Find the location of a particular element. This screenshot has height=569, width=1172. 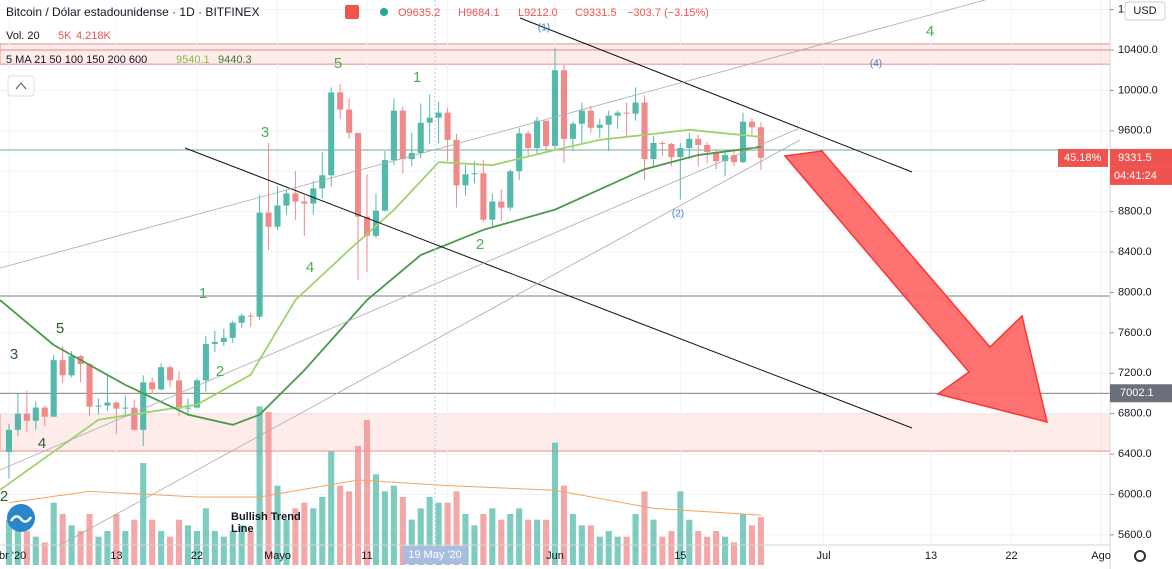

wave-label: (1) is located at coordinates (544, 28).